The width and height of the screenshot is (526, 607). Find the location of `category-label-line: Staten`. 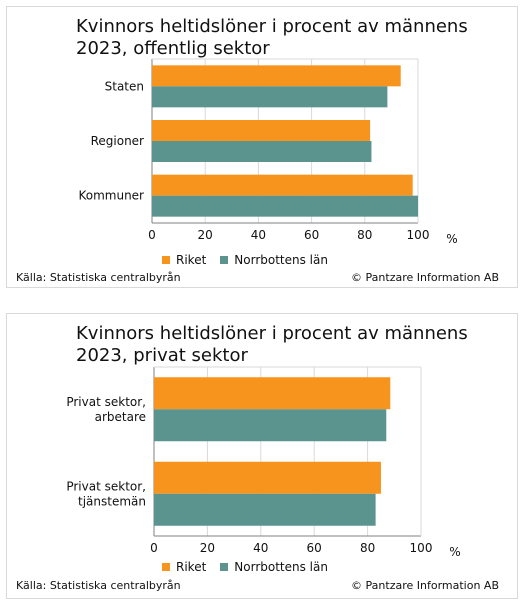

category-label-line: Staten is located at coordinates (124, 86).